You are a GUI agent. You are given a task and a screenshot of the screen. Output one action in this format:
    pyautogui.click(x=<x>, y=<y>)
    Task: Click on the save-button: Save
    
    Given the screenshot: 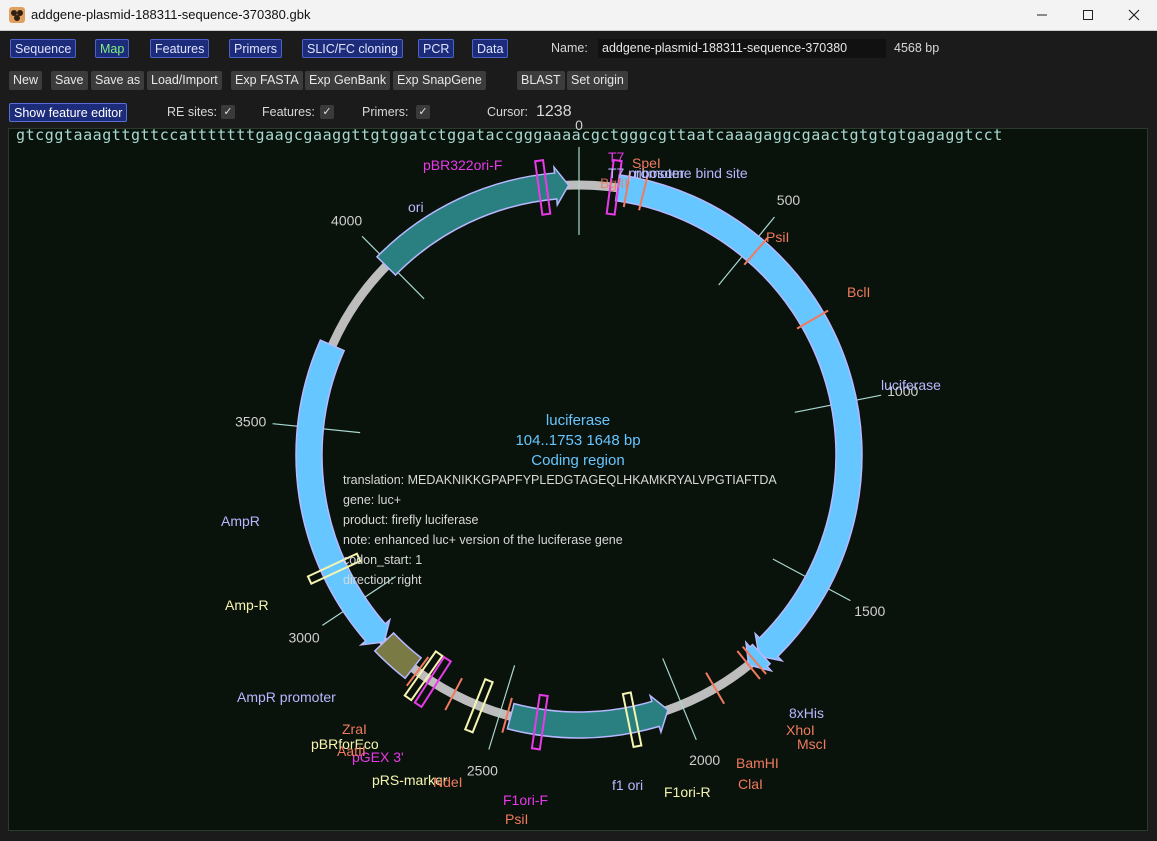 What is the action you would take?
    pyautogui.click(x=69, y=80)
    